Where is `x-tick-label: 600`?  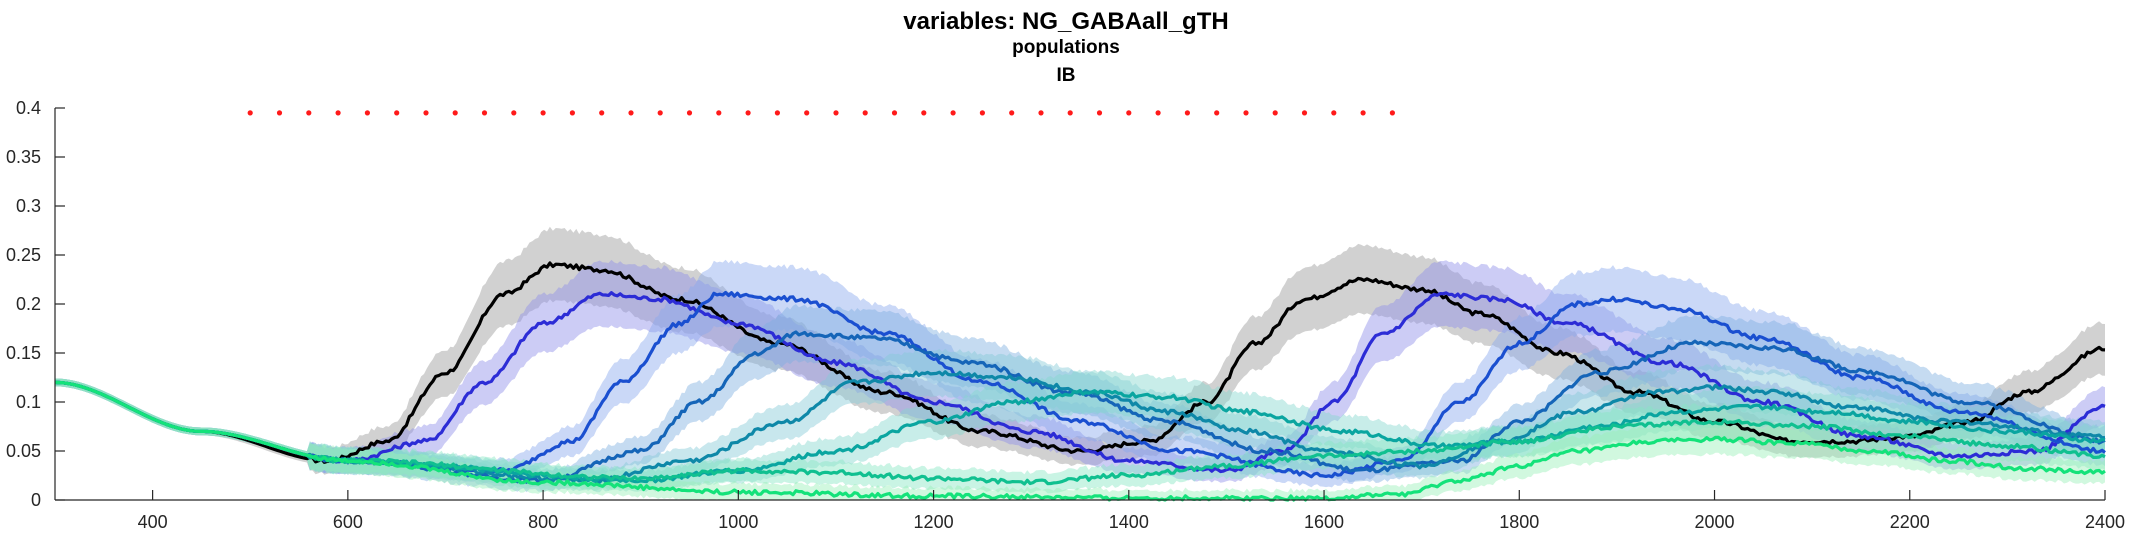 x-tick-label: 600 is located at coordinates (348, 522).